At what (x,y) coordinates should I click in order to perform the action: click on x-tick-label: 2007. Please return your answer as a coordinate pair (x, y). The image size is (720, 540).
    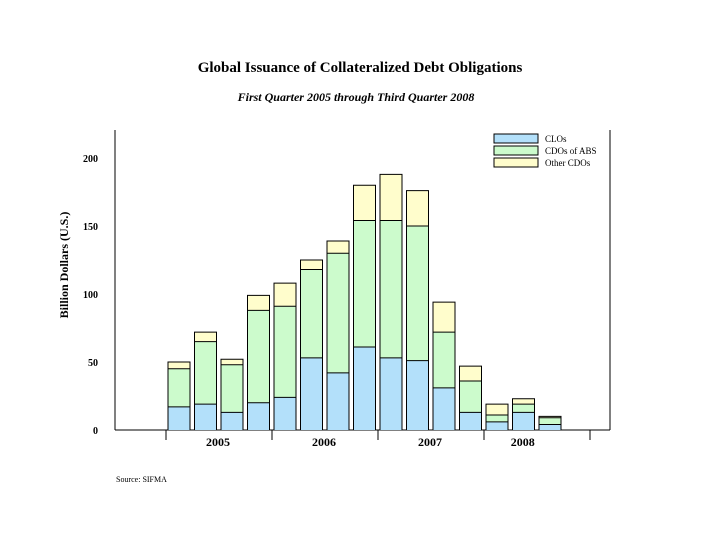
    Looking at the image, I should click on (430, 442).